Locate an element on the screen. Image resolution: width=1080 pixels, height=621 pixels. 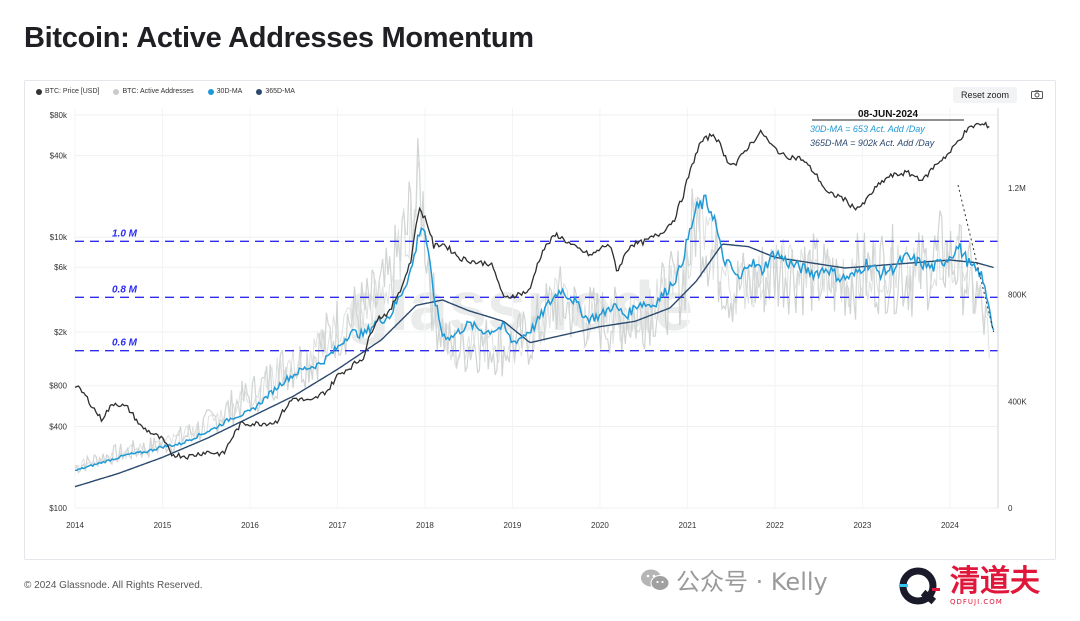
camera-icon is located at coordinates (1037, 94).